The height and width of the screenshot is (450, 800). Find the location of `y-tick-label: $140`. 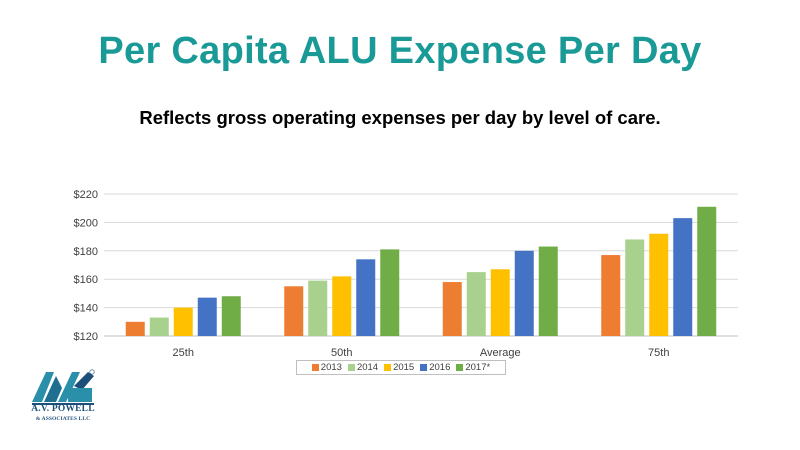

y-tick-label: $140 is located at coordinates (86, 309).